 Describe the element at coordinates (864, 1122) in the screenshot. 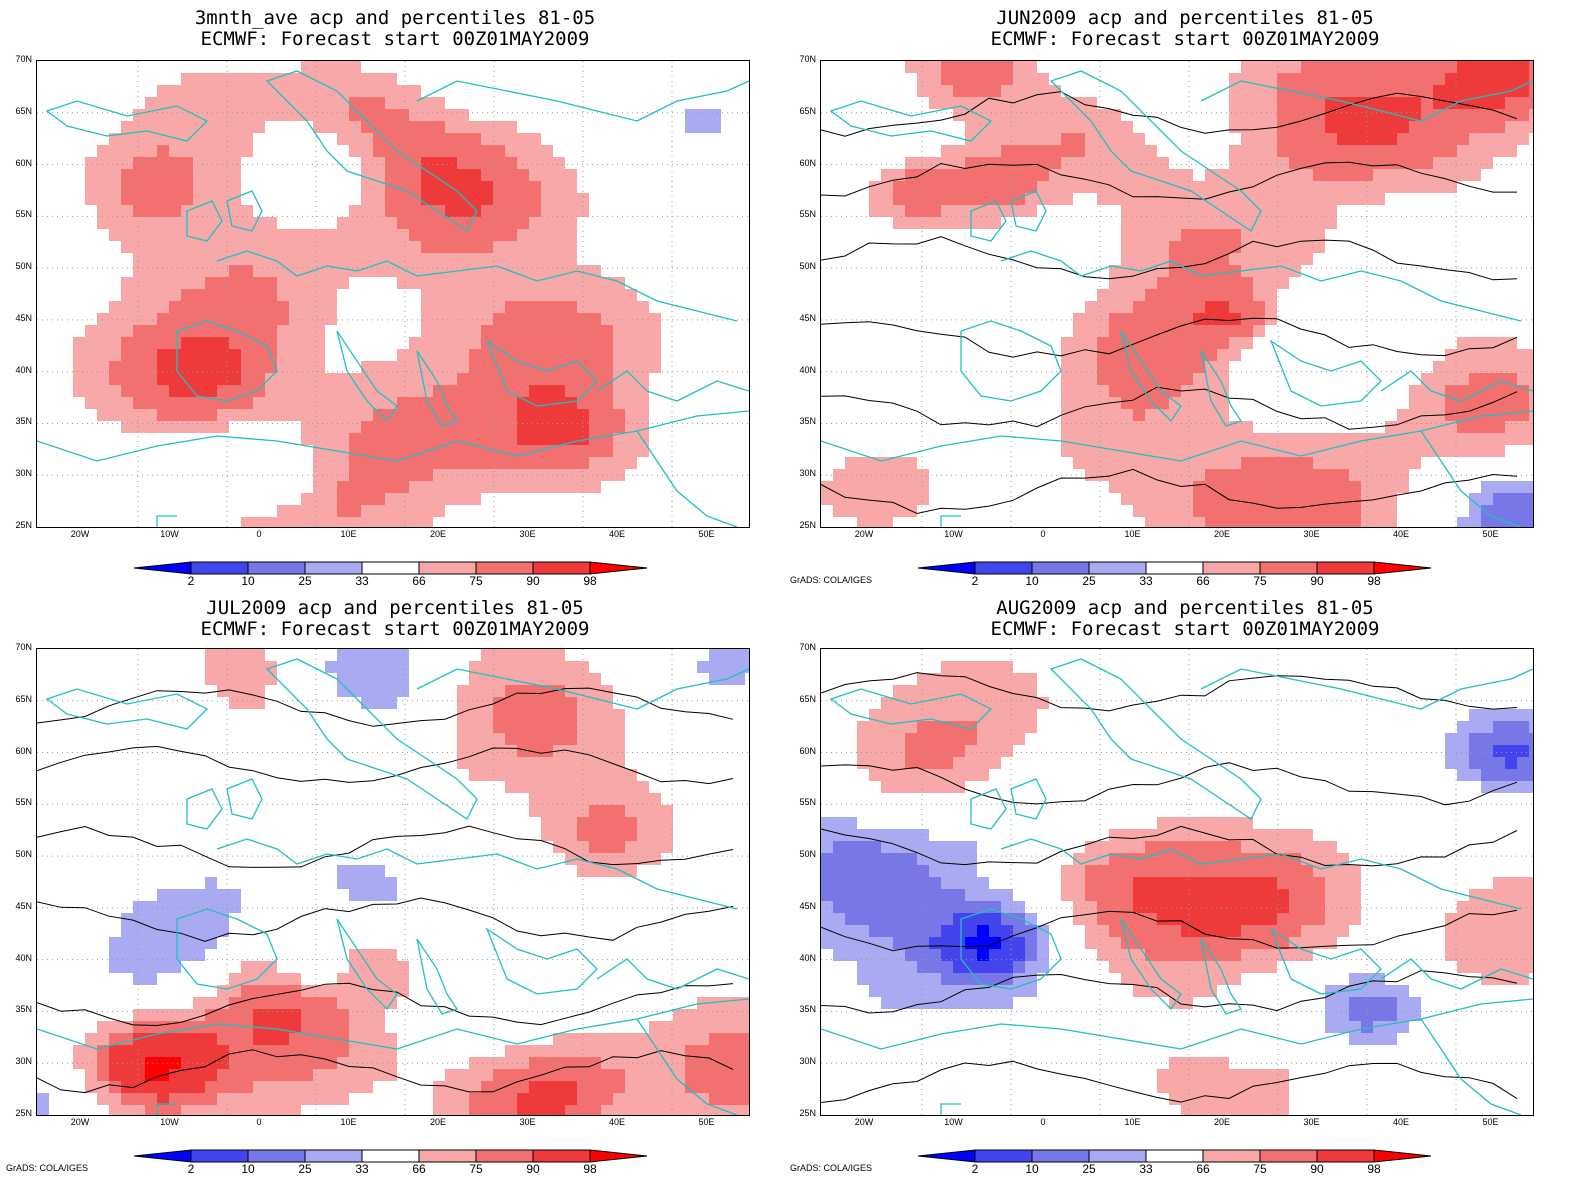

I see `lon-tick-label: 20W` at that location.